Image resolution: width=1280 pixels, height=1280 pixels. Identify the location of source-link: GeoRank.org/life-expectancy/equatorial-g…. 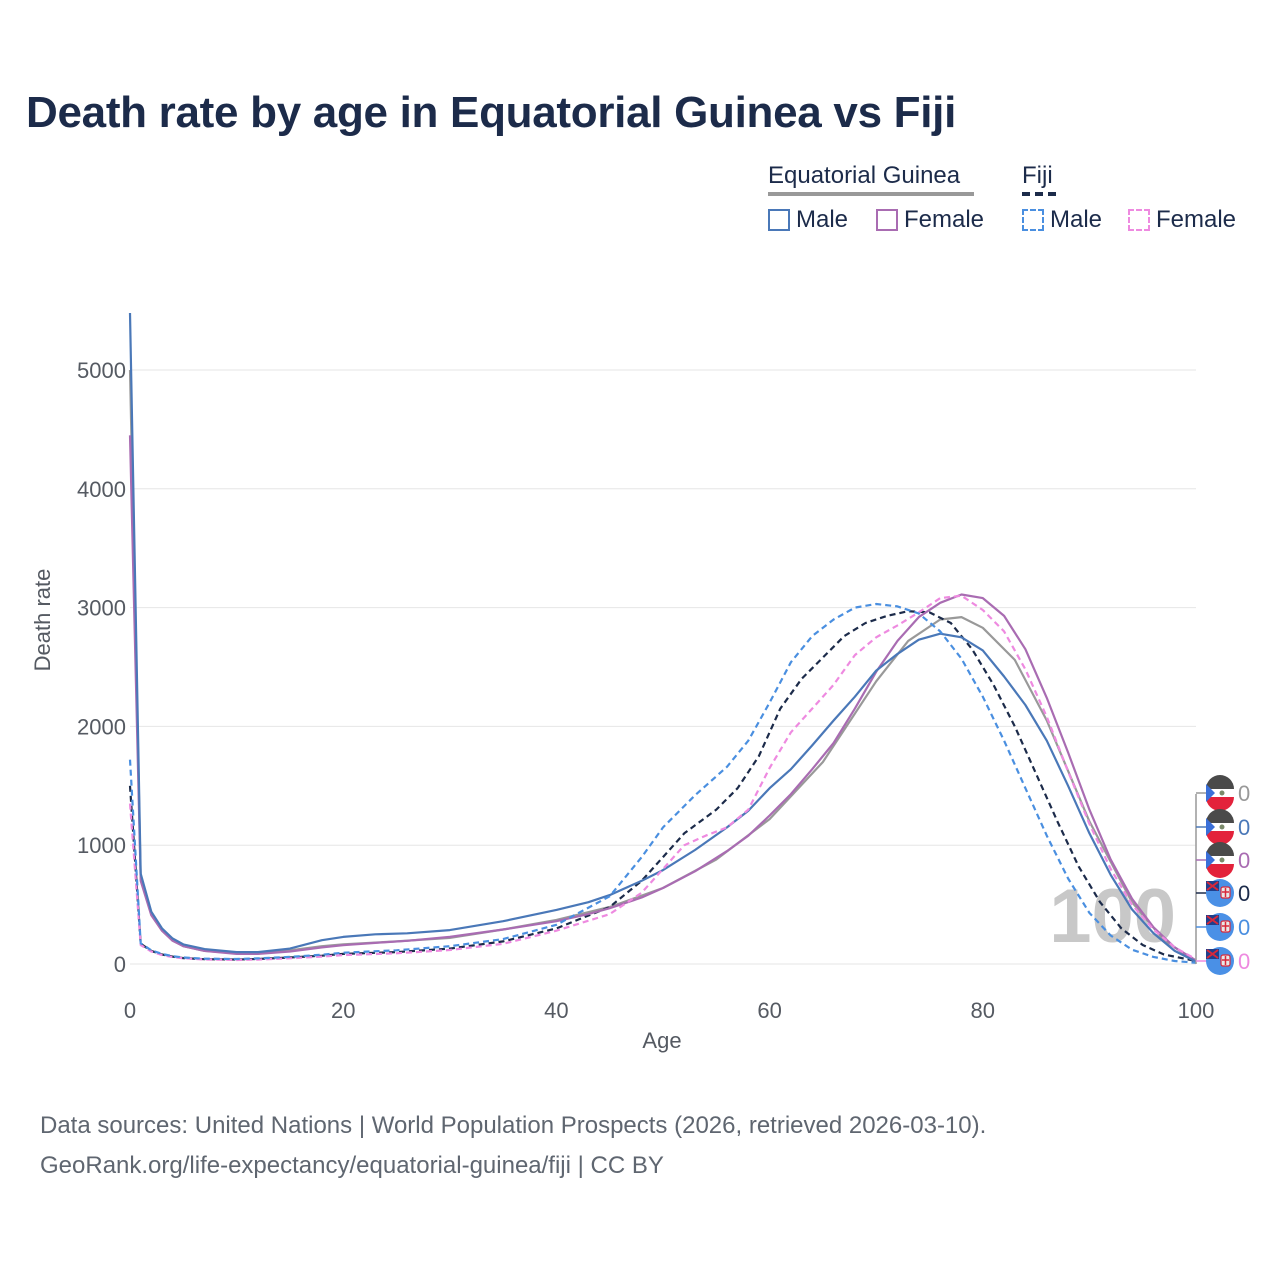
(352, 1165).